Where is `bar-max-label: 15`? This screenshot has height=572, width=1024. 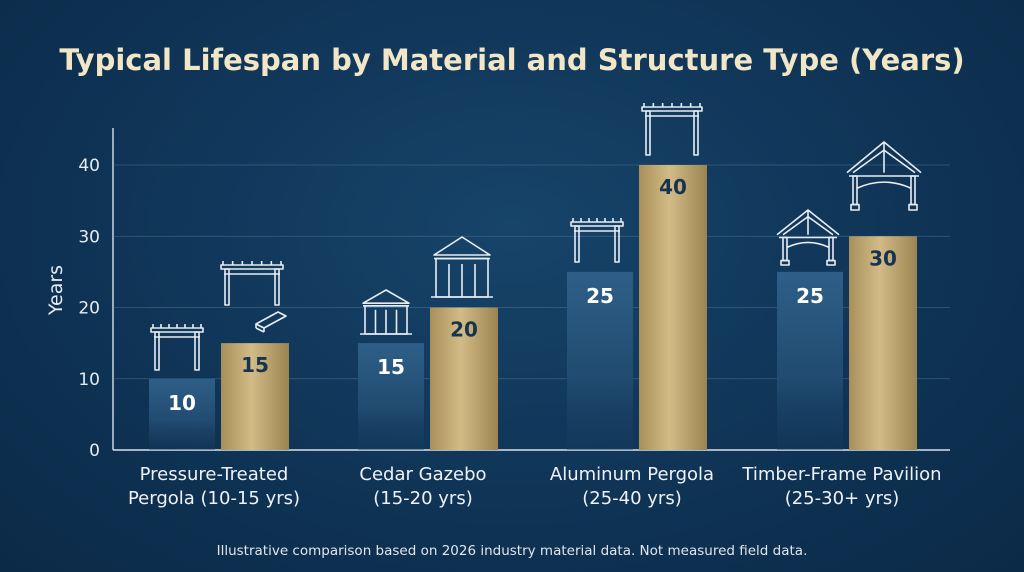 bar-max-label: 15 is located at coordinates (255, 365).